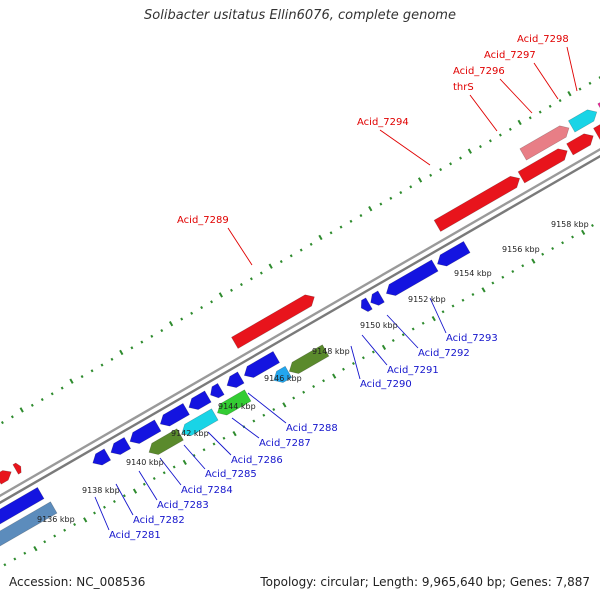 This screenshot has height=600, width=600. Describe the element at coordinates (463, 87) in the screenshot. I see `forward-gene-label: thrS` at that location.